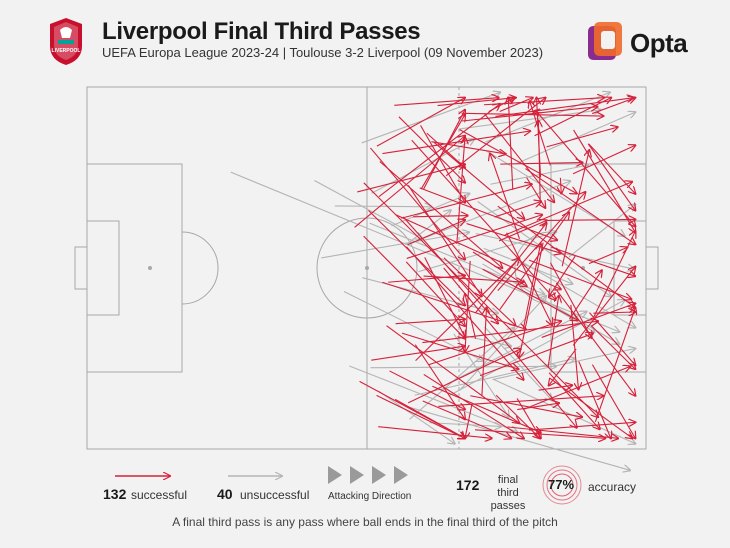  Describe the element at coordinates (348, 485) in the screenshot. I see `legend-graphics` at that location.